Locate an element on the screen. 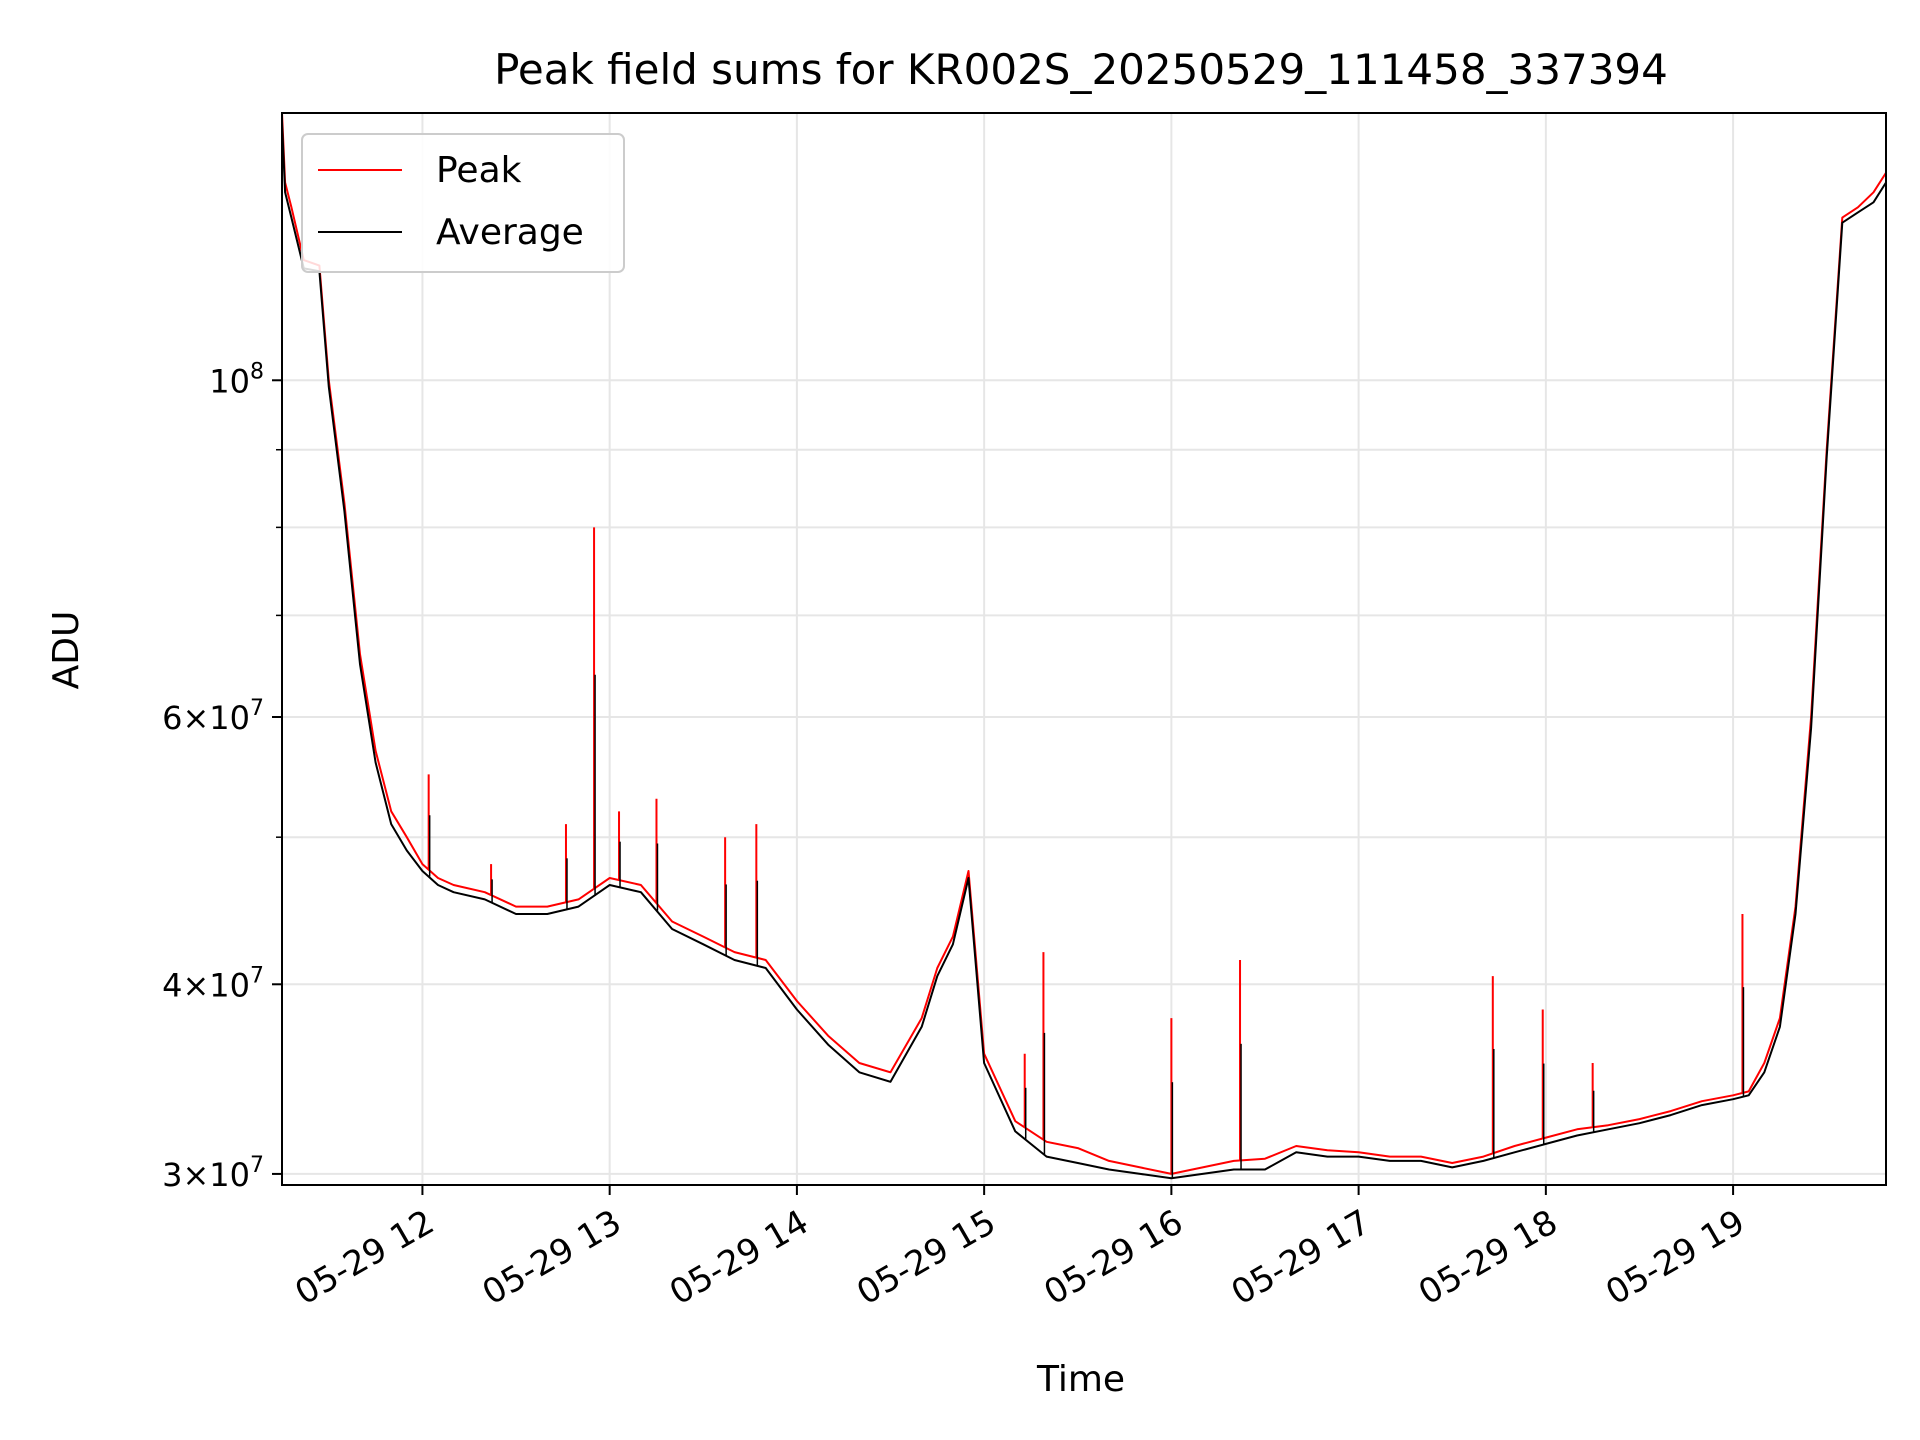 This screenshot has width=1920, height=1440. y-tick-label: 3×107 is located at coordinates (213, 1173).